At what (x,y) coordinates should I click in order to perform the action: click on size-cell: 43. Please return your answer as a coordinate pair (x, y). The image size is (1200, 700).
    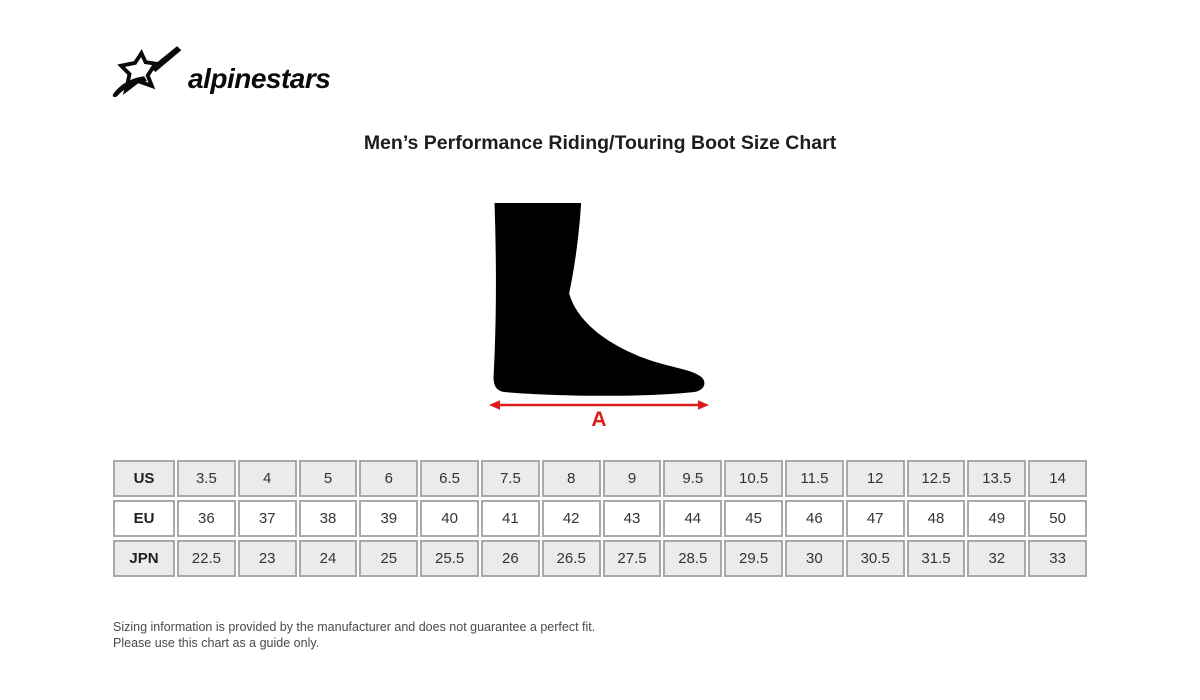
    Looking at the image, I should click on (632, 518).